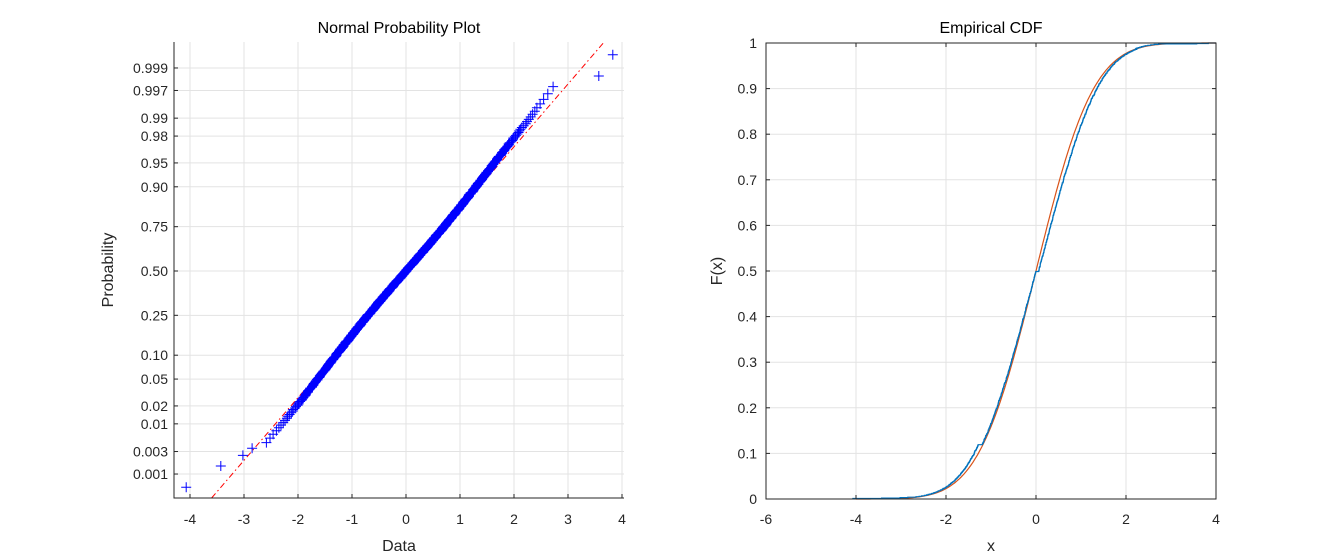 This screenshot has width=1344, height=560. Describe the element at coordinates (406, 519) in the screenshot. I see `left-x-tick-label: 0` at that location.